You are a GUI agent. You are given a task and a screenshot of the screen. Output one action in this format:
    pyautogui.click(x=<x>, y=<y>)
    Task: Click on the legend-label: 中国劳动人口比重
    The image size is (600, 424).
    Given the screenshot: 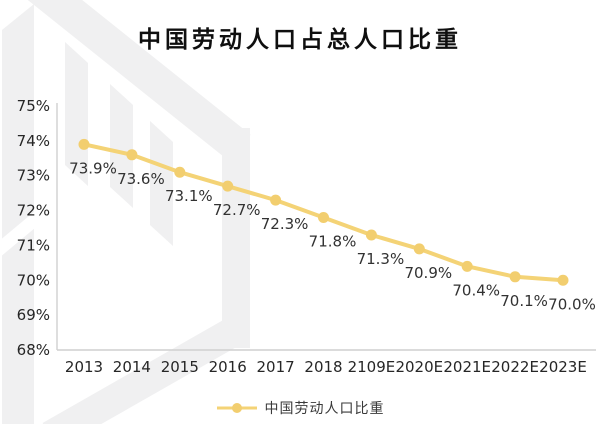 What is the action you would take?
    pyautogui.click(x=324, y=409)
    